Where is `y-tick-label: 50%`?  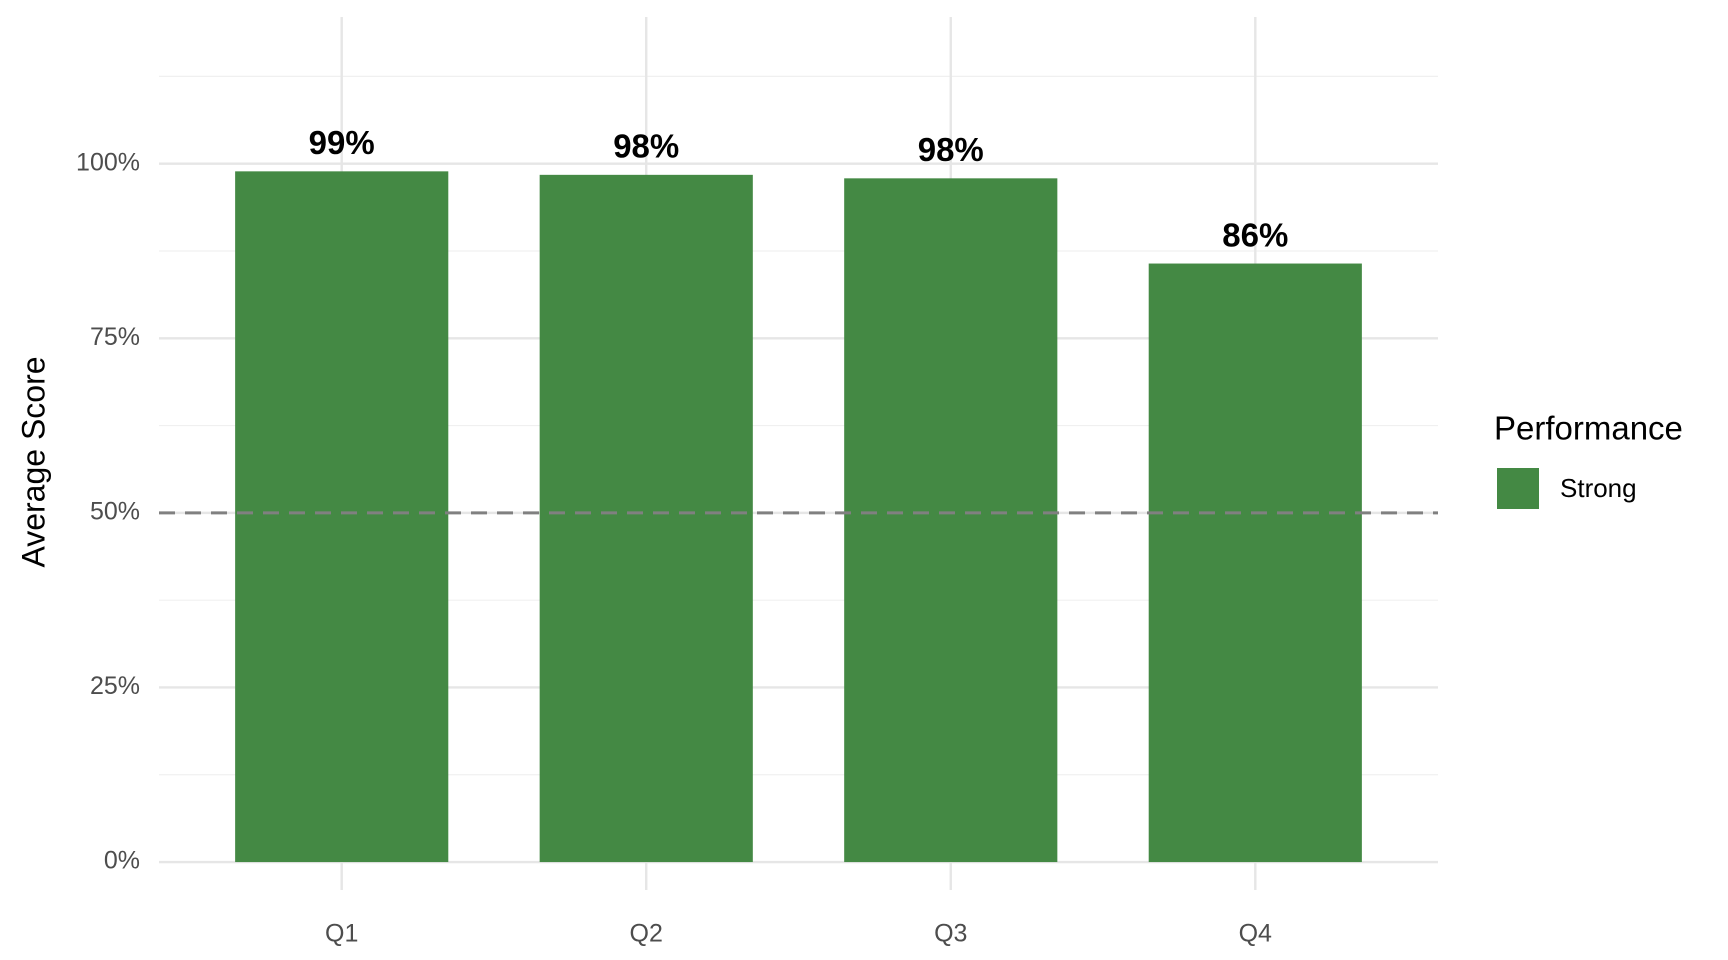
y-tick-label: 50% is located at coordinates (115, 511).